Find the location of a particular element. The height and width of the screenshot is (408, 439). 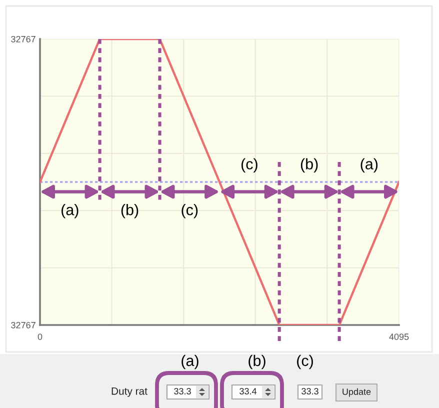

text: Update is located at coordinates (356, 392).